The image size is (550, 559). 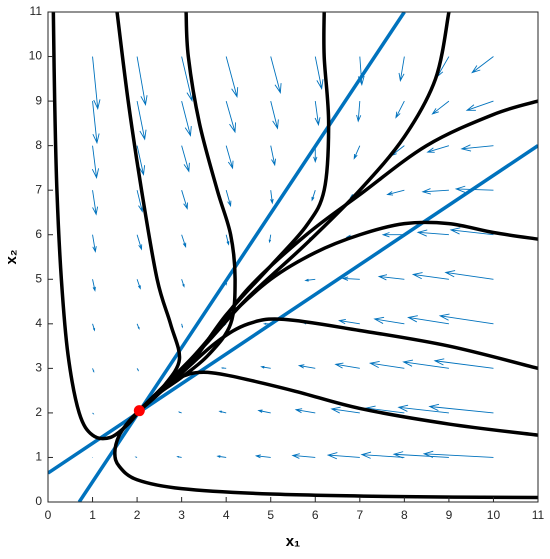 What do you see at coordinates (38, 501) in the screenshot?
I see `y-tick-label: 0` at bounding box center [38, 501].